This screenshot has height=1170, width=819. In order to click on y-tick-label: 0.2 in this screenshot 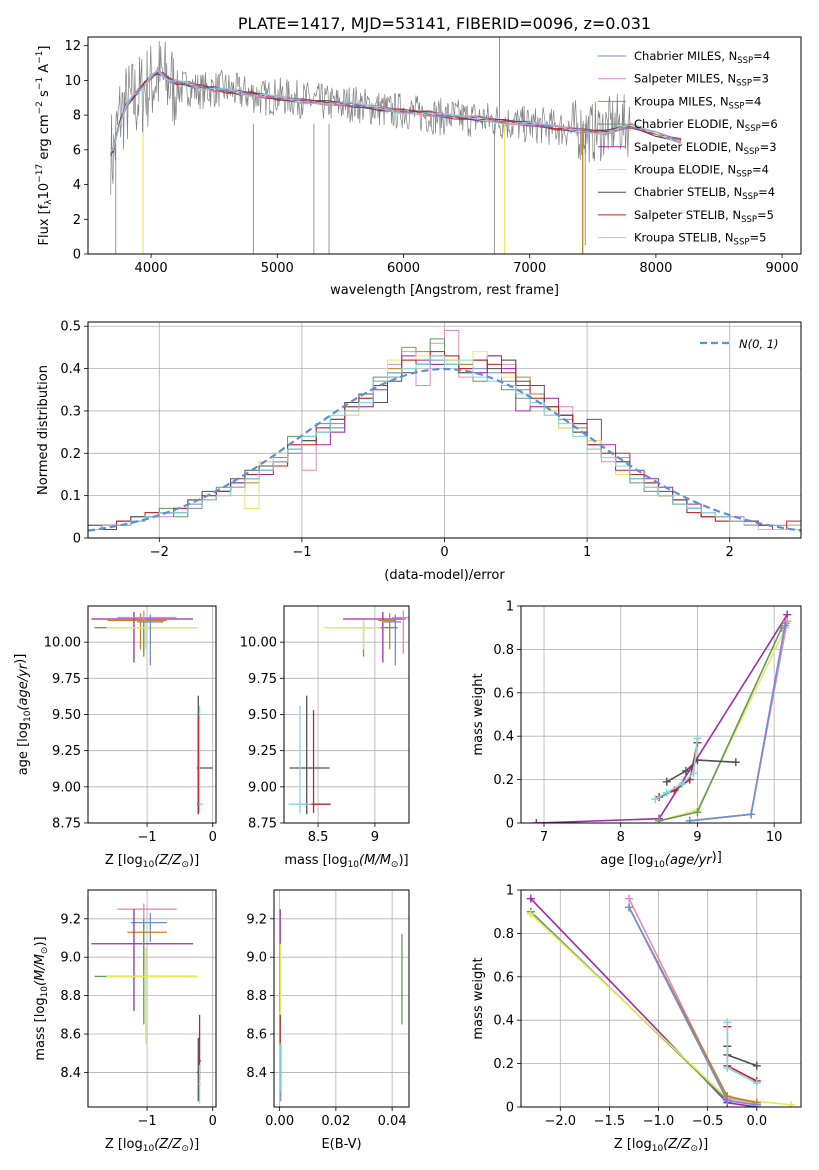, I will do `click(503, 1064)`.